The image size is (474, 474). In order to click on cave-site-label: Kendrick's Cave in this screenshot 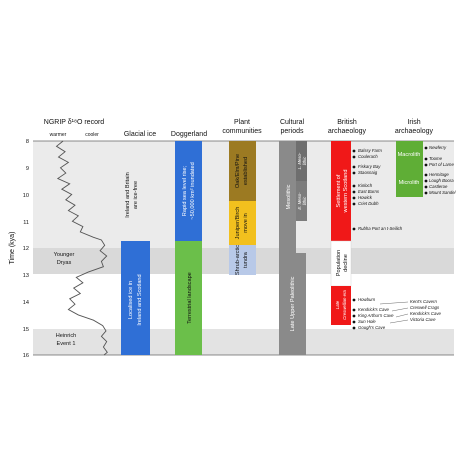, I will do `click(426, 313)`.